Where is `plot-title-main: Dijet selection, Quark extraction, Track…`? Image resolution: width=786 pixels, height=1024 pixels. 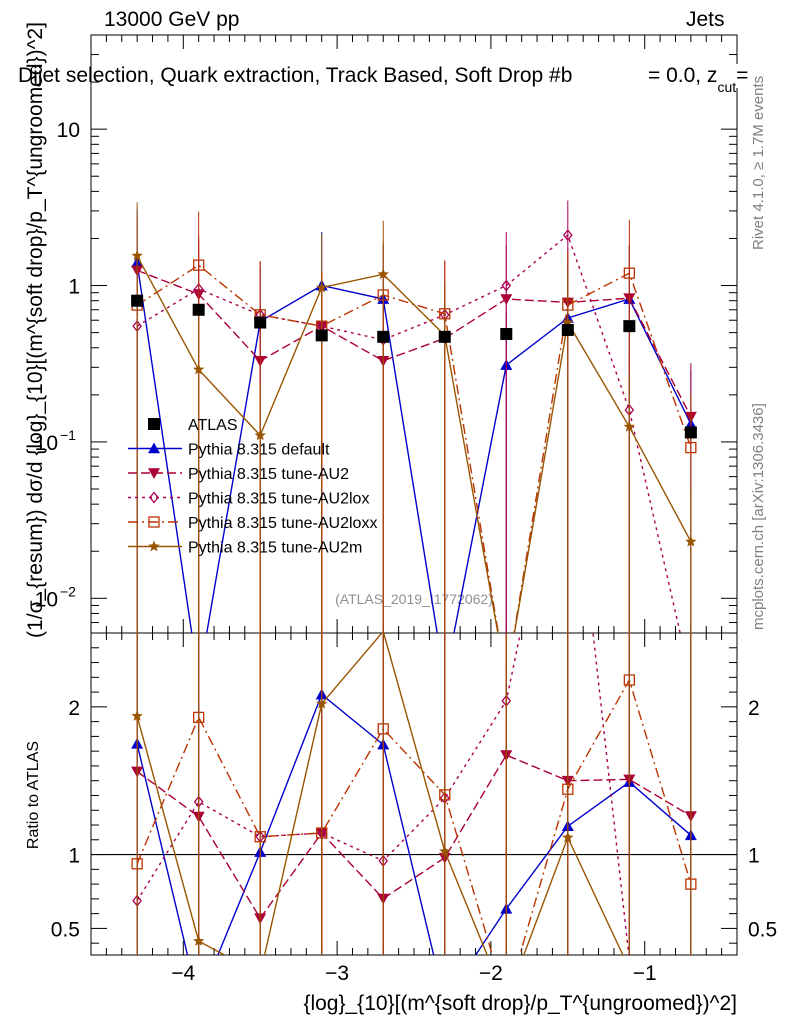
plot-title-main: Dijet selection, Quark extraction, Track… is located at coordinates (295, 75).